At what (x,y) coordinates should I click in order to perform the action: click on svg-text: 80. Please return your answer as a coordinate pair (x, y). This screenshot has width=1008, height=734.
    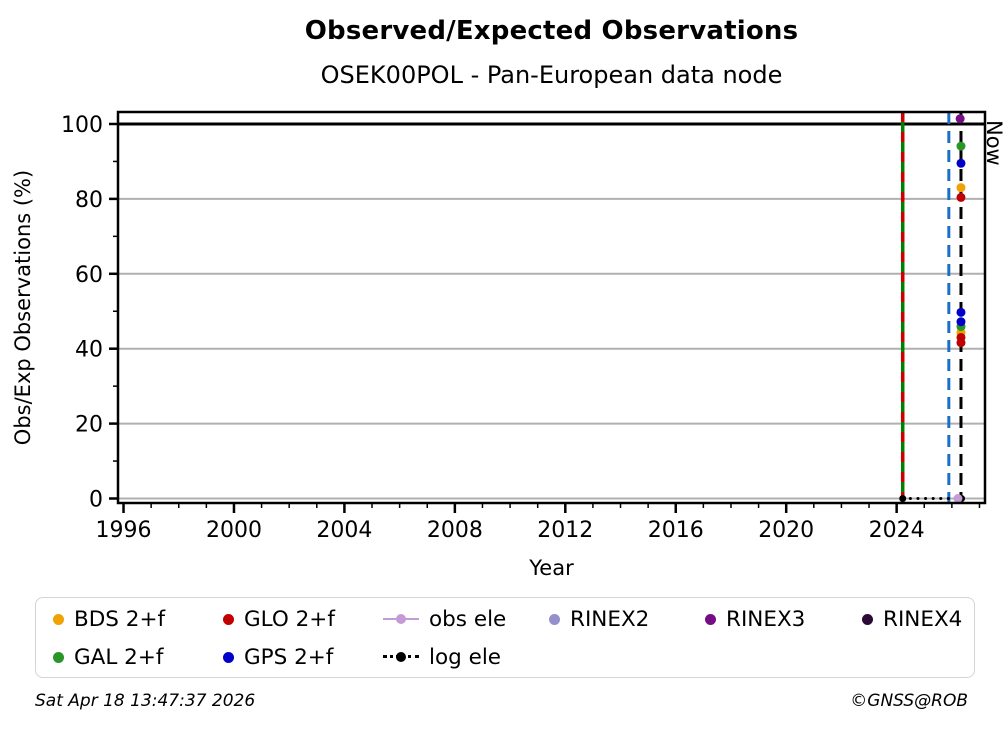
    Looking at the image, I should click on (89, 200).